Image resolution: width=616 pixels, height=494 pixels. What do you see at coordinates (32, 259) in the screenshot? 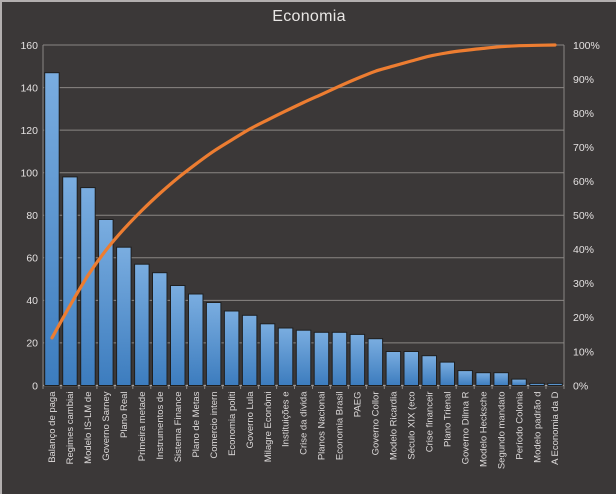
I see `left-axis-tick-label: 60` at bounding box center [32, 259].